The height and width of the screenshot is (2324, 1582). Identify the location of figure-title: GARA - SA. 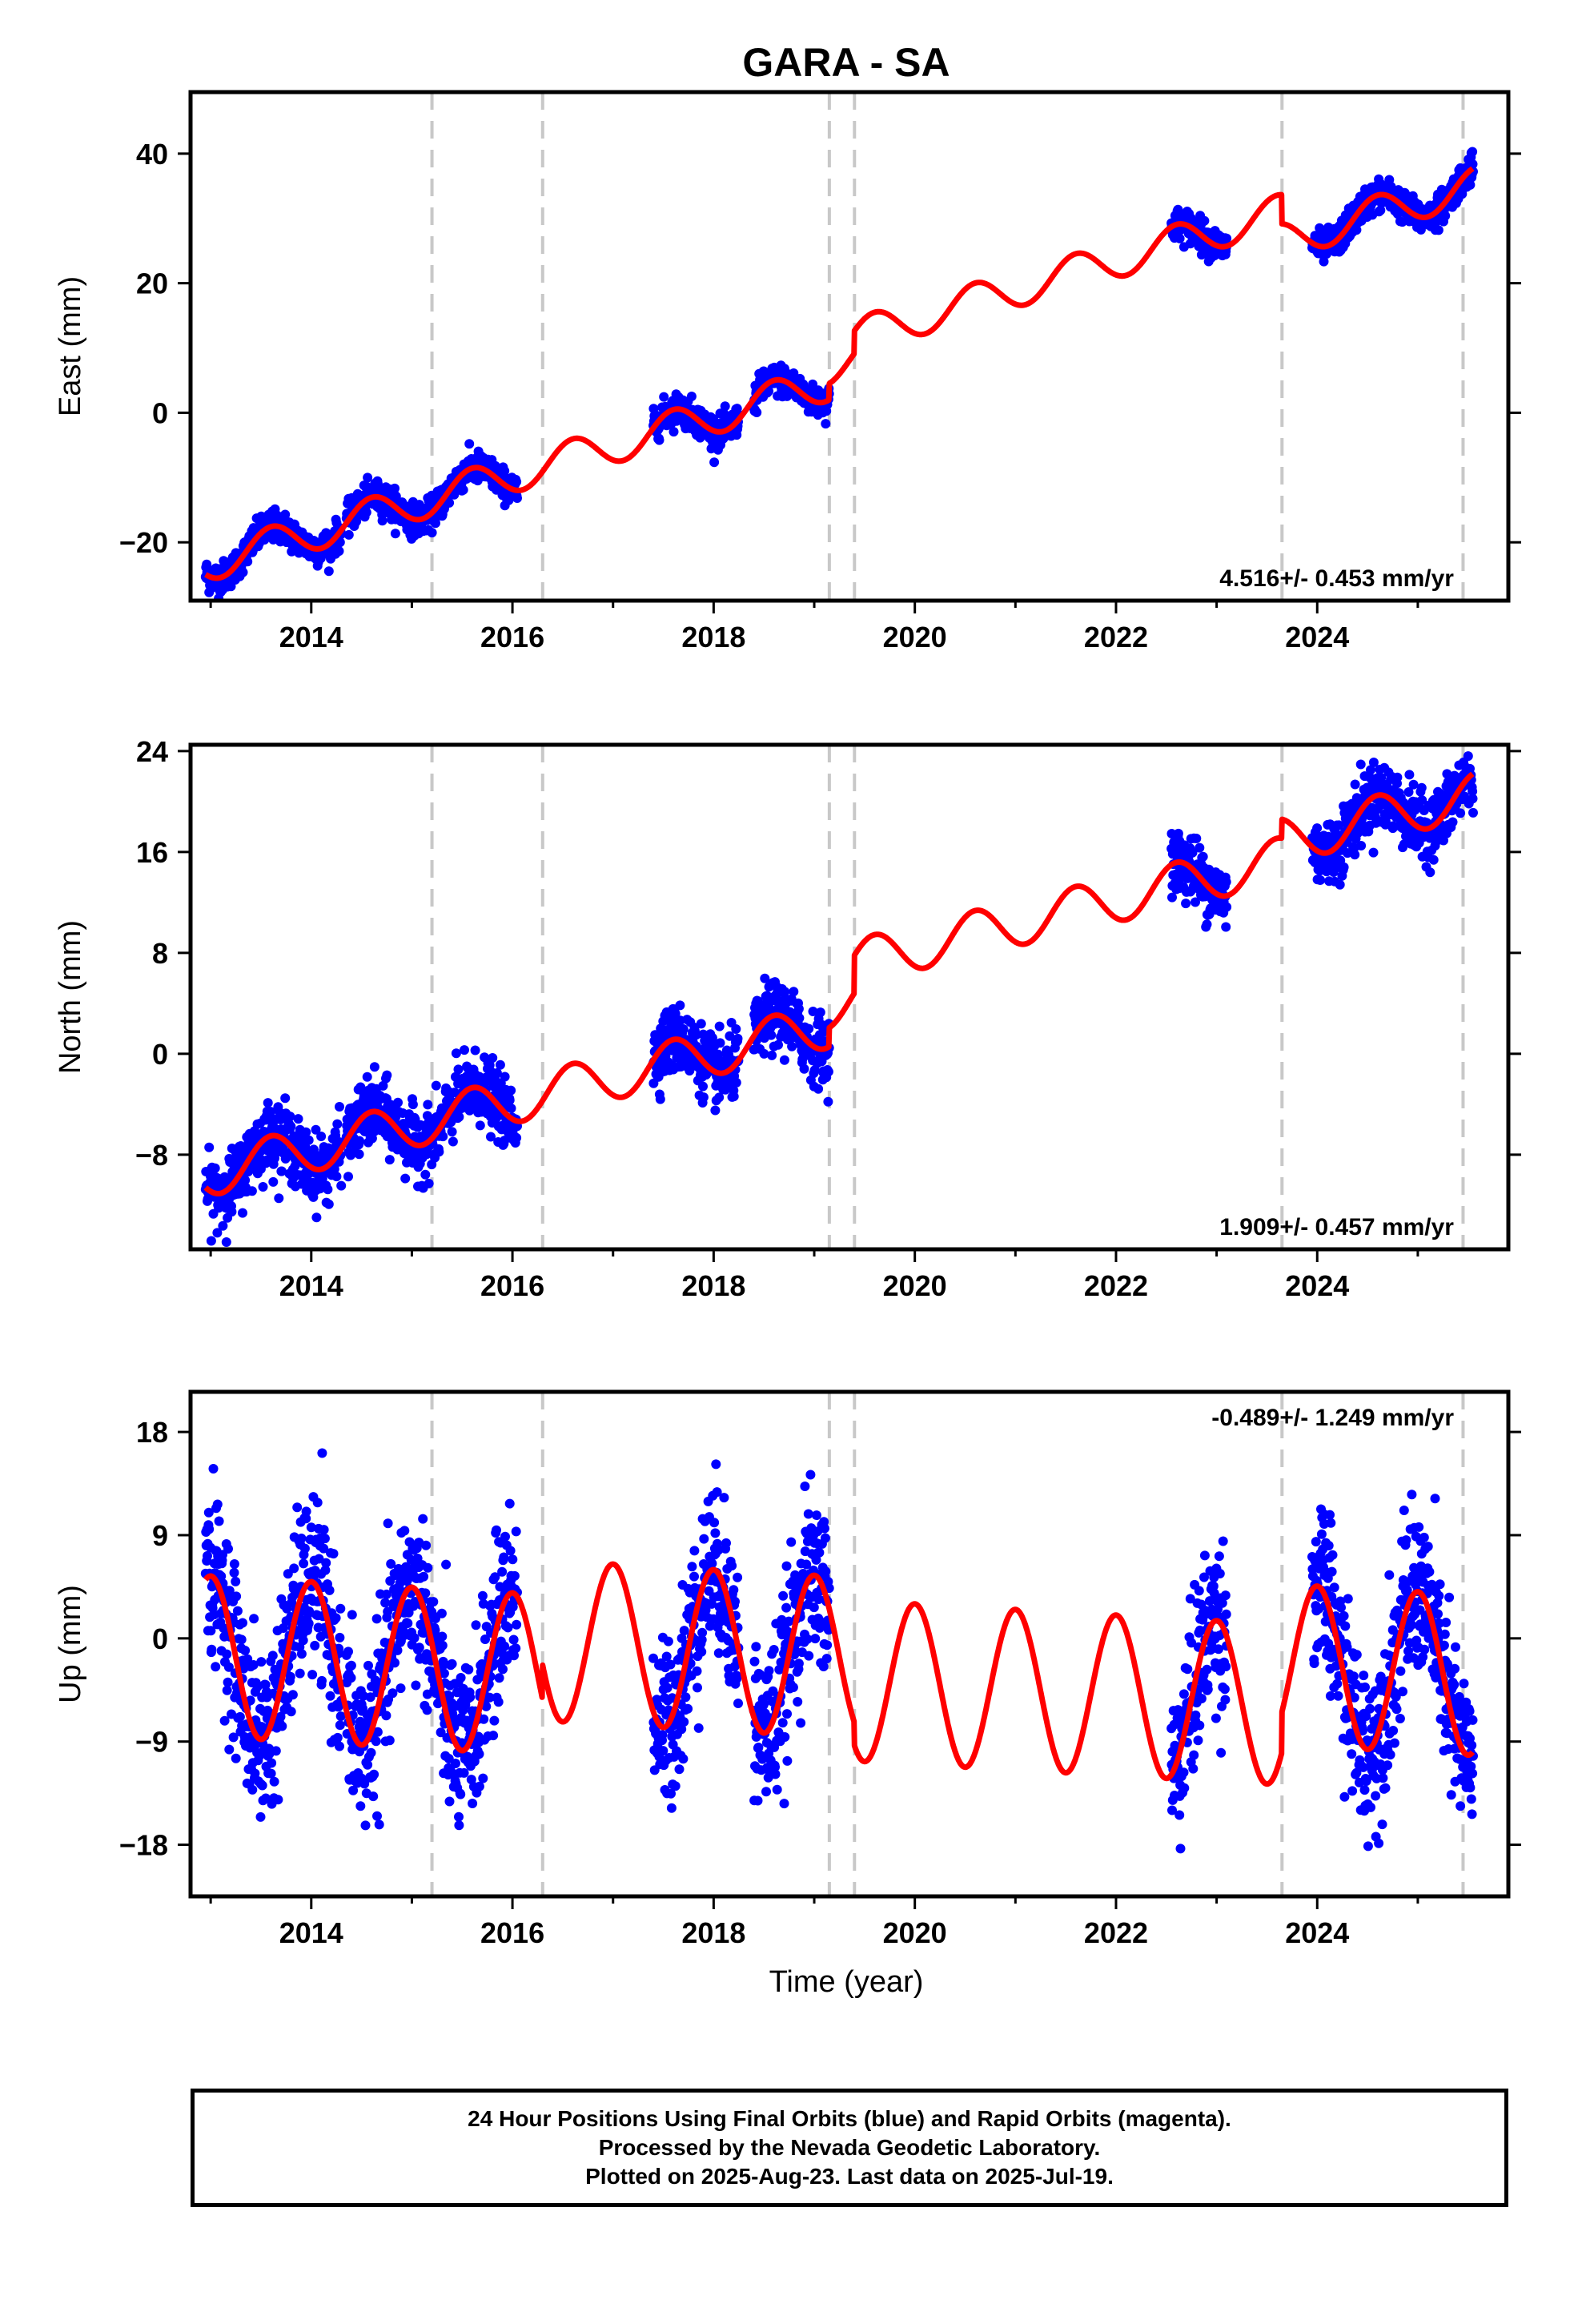
(846, 62).